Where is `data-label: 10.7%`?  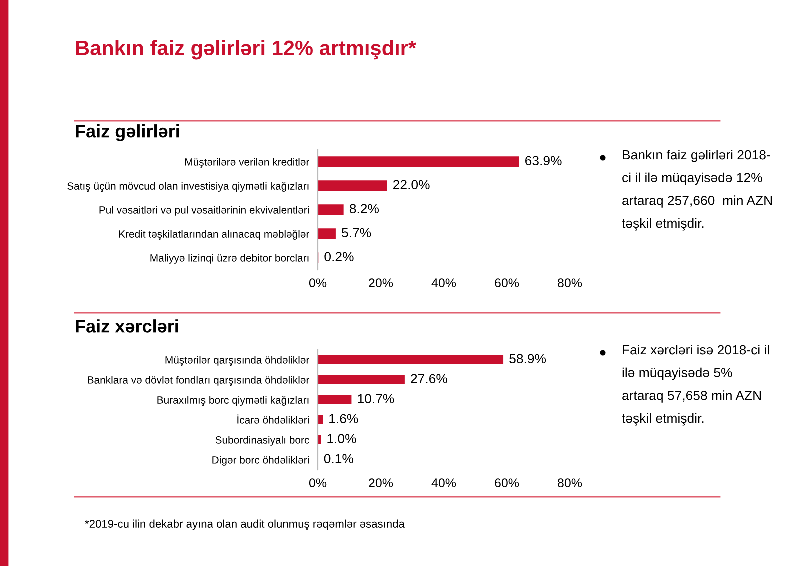
data-label: 10.7% is located at coordinates (376, 399).